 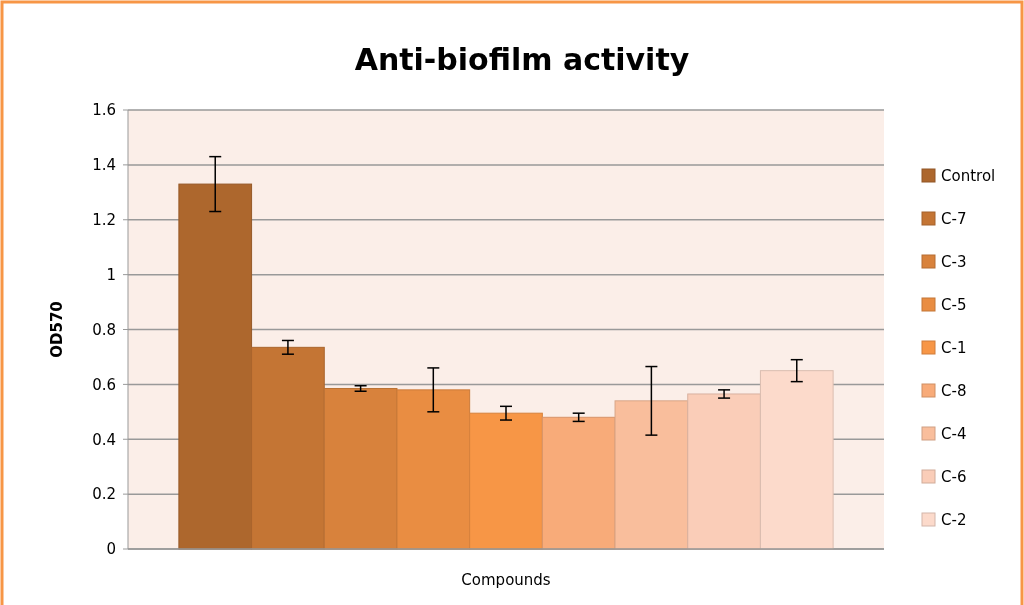 I want to click on y-tick-label: 1.2, so click(x=104, y=220).